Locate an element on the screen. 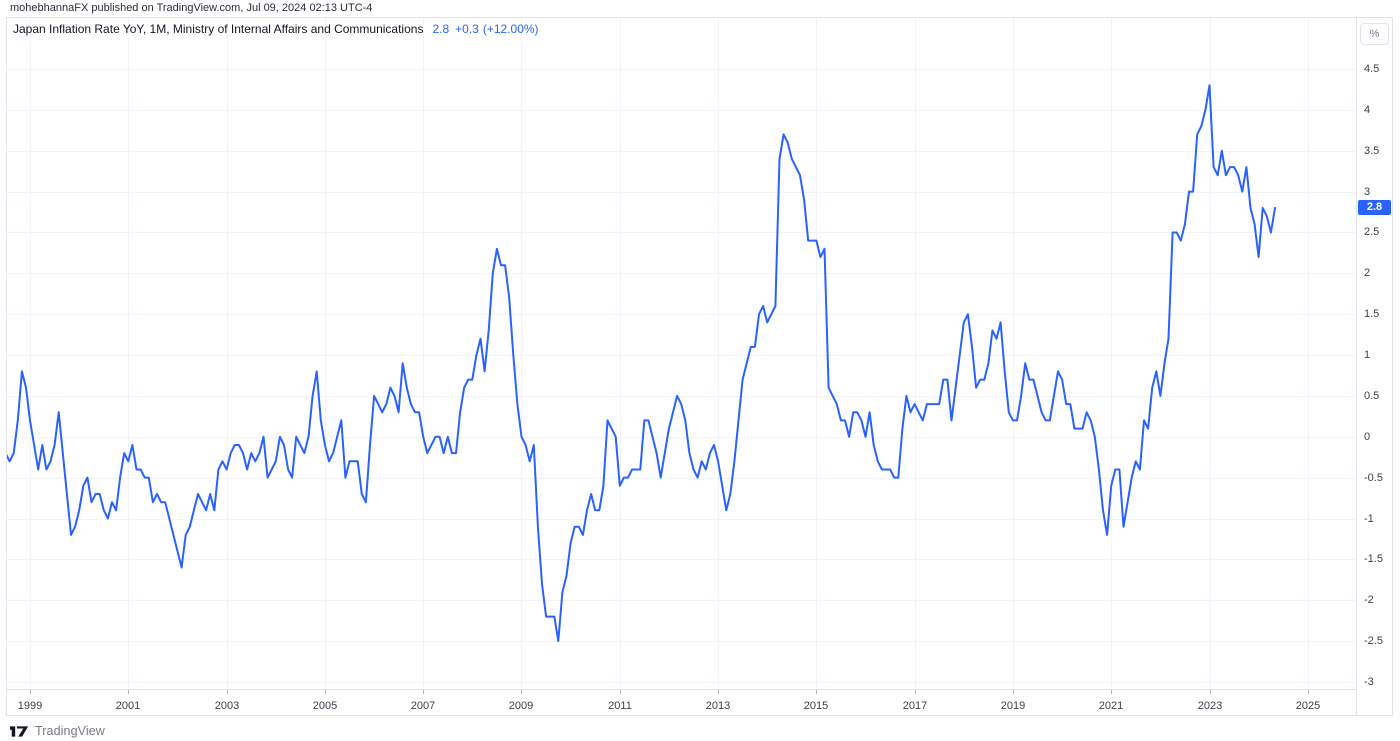 Image resolution: width=1400 pixels, height=741 pixels. price-tick-label: -1.5 is located at coordinates (1373, 559).